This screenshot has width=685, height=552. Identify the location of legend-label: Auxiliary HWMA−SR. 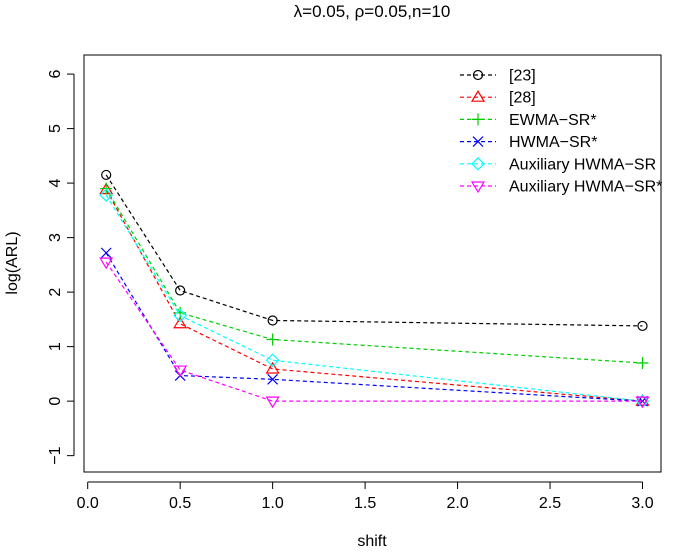
(582, 164).